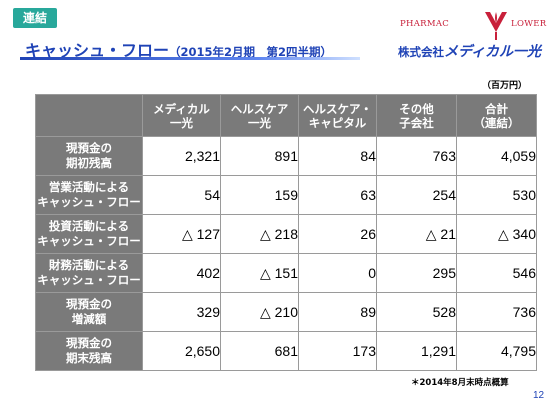  I want to click on value-cell: 546, so click(496, 273).